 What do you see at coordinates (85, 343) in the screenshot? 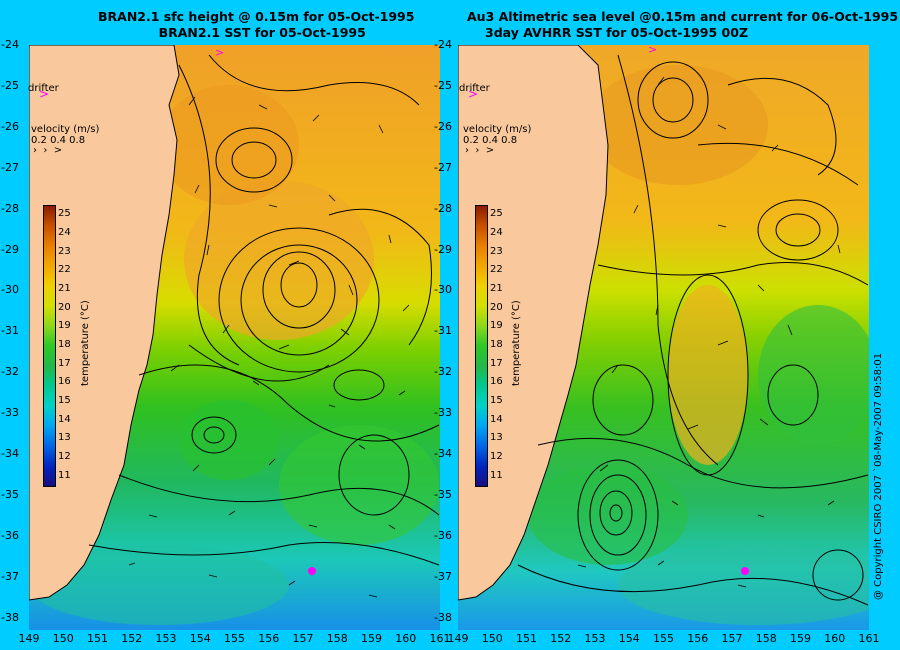
I see `left-colorbar-title: temperature (°C)` at bounding box center [85, 343].